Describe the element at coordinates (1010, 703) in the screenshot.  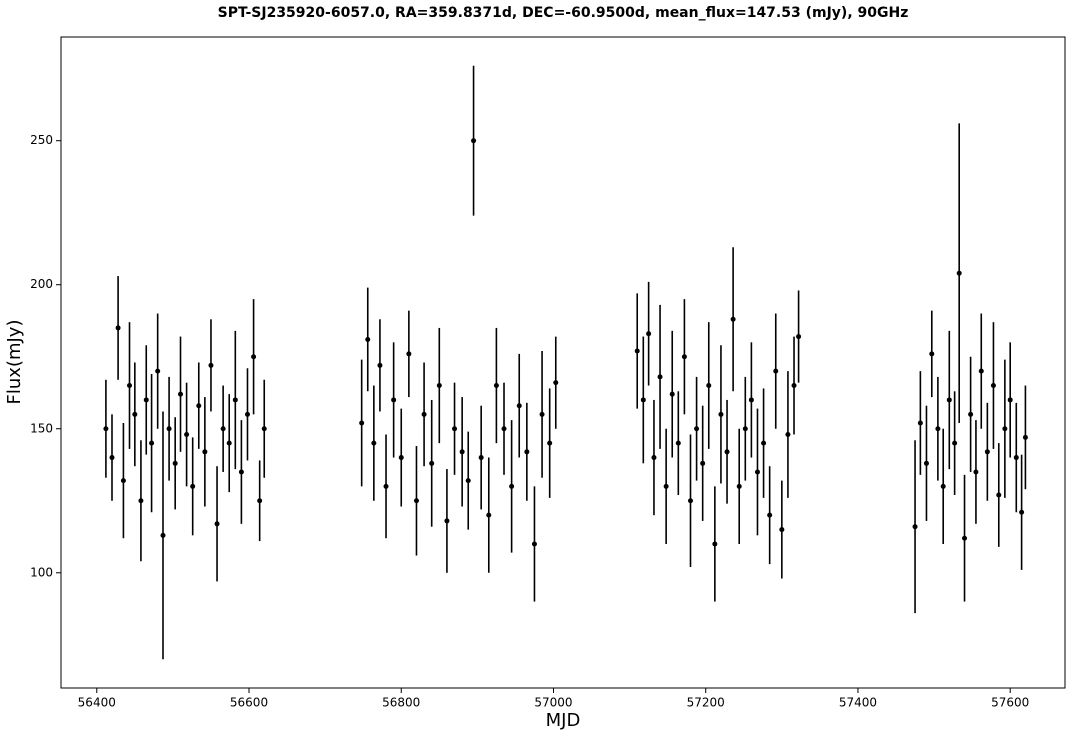
I see `x-tick-label: 57600` at that location.